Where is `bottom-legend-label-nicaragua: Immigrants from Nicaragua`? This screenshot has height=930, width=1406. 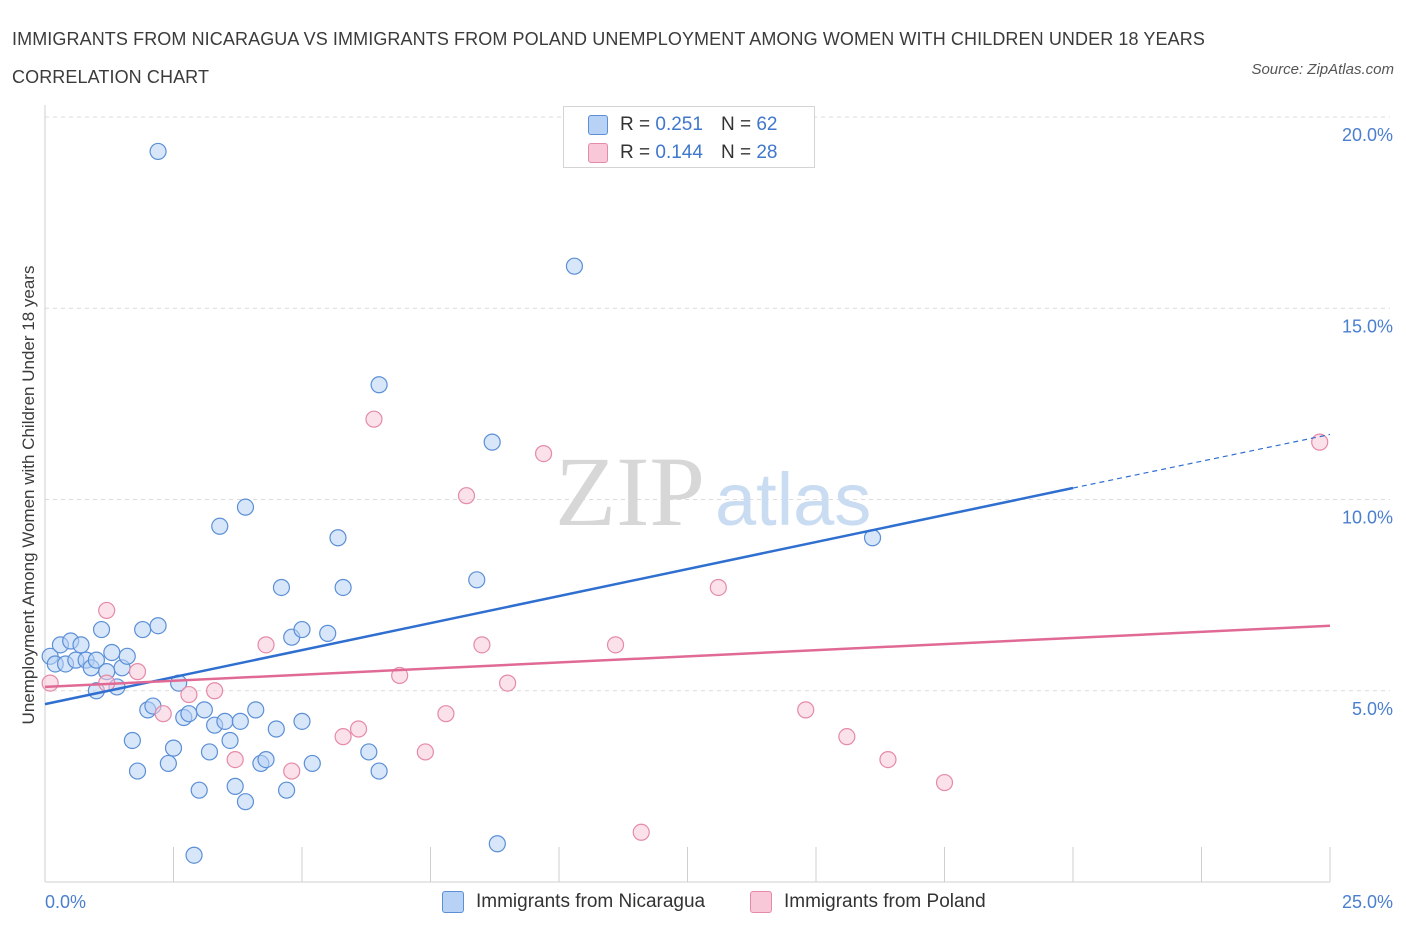 bottom-legend-label-nicaragua: Immigrants from Nicaragua is located at coordinates (591, 901).